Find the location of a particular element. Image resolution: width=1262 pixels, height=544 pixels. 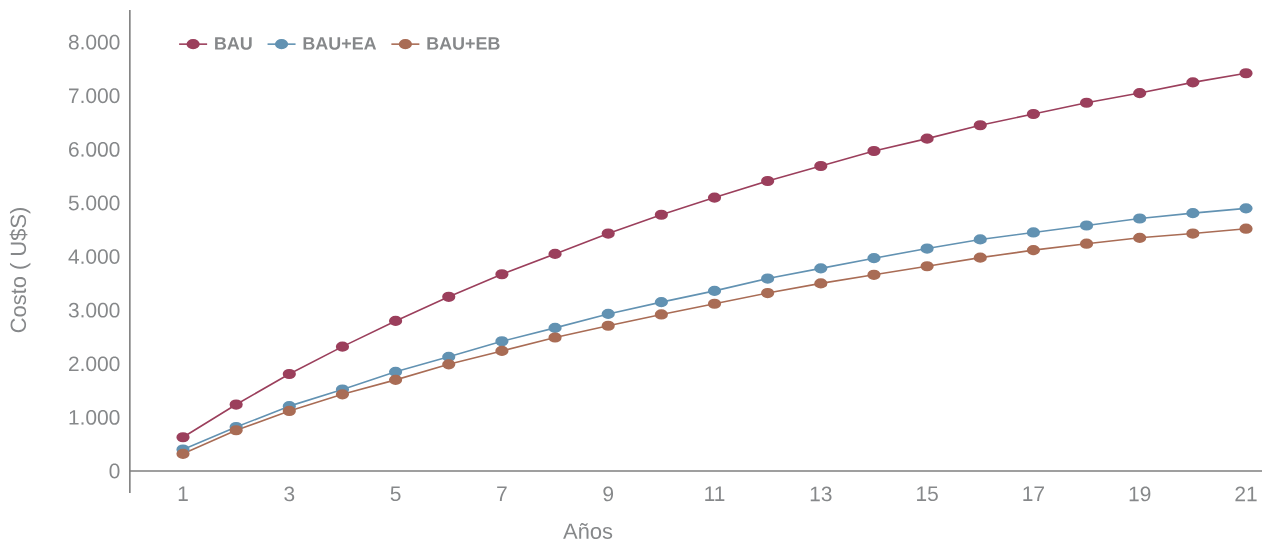

y-tick-label: 7.000 is located at coordinates (94, 96).